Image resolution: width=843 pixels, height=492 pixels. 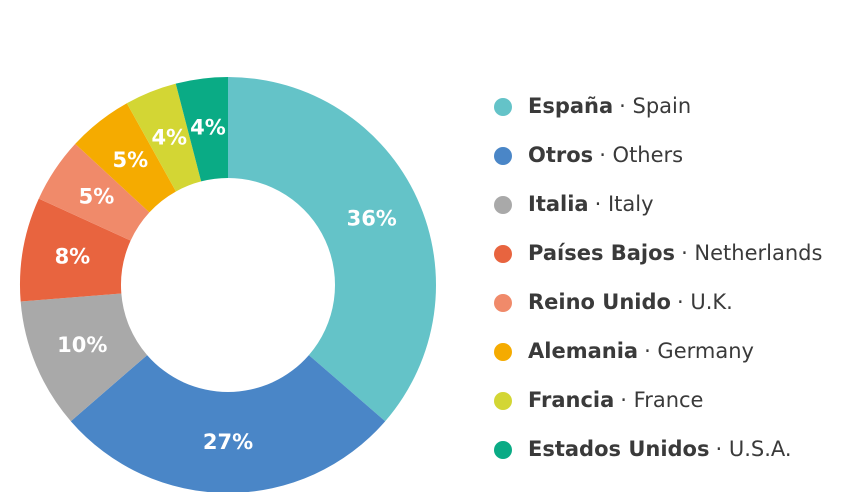 I want to click on legend-name: Otros, so click(x=560, y=155).